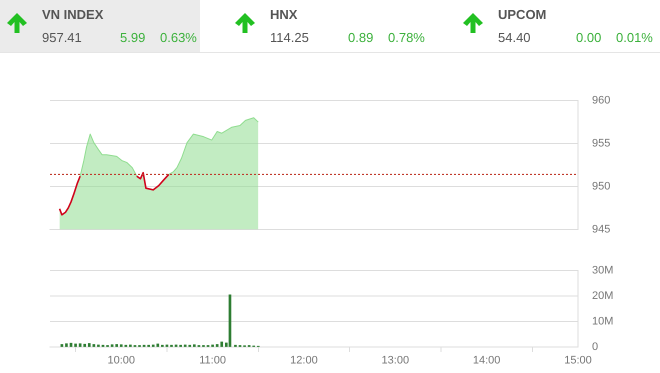 The width and height of the screenshot is (660, 373). I want to click on y-tick-label: 945, so click(601, 229).